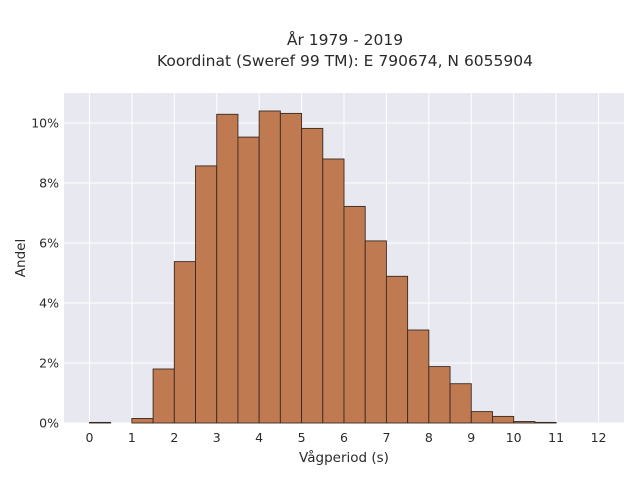 Image resolution: width=640 pixels, height=480 pixels. I want to click on x-tick-label: 4, so click(259, 437).